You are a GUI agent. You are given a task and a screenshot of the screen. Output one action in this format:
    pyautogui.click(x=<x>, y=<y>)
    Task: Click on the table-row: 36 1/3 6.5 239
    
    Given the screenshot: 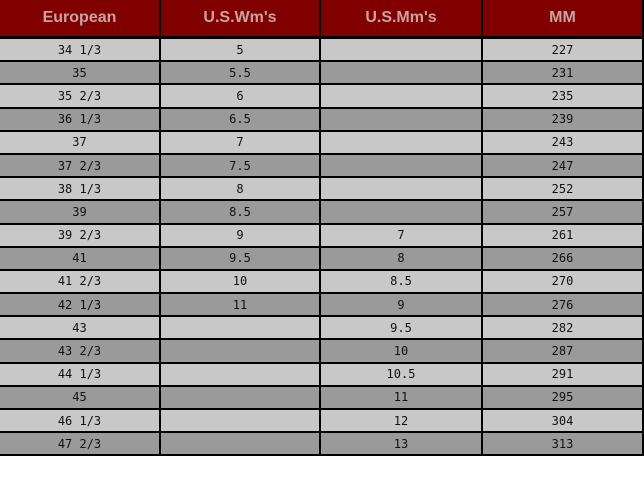 What is the action you would take?
    pyautogui.click(x=322, y=119)
    